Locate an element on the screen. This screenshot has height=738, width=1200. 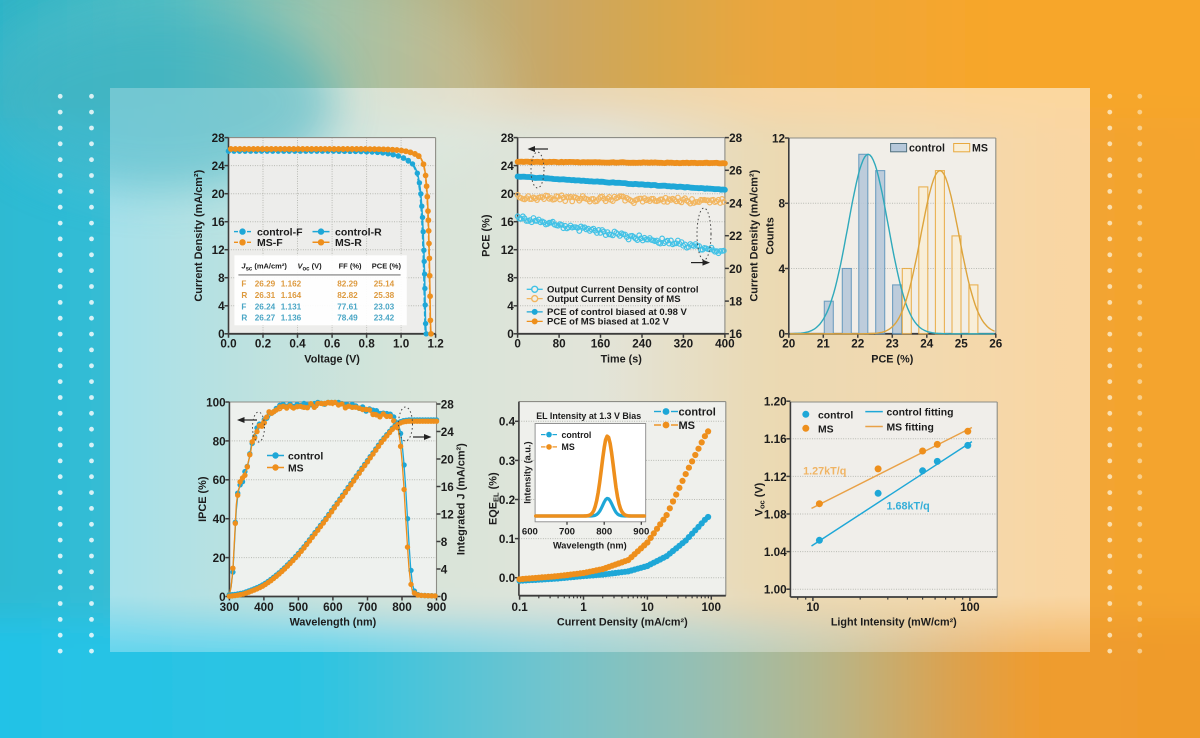
svg-text:Output Current Density of cont: Output Current Density of control is located at coordinates (622, 290).